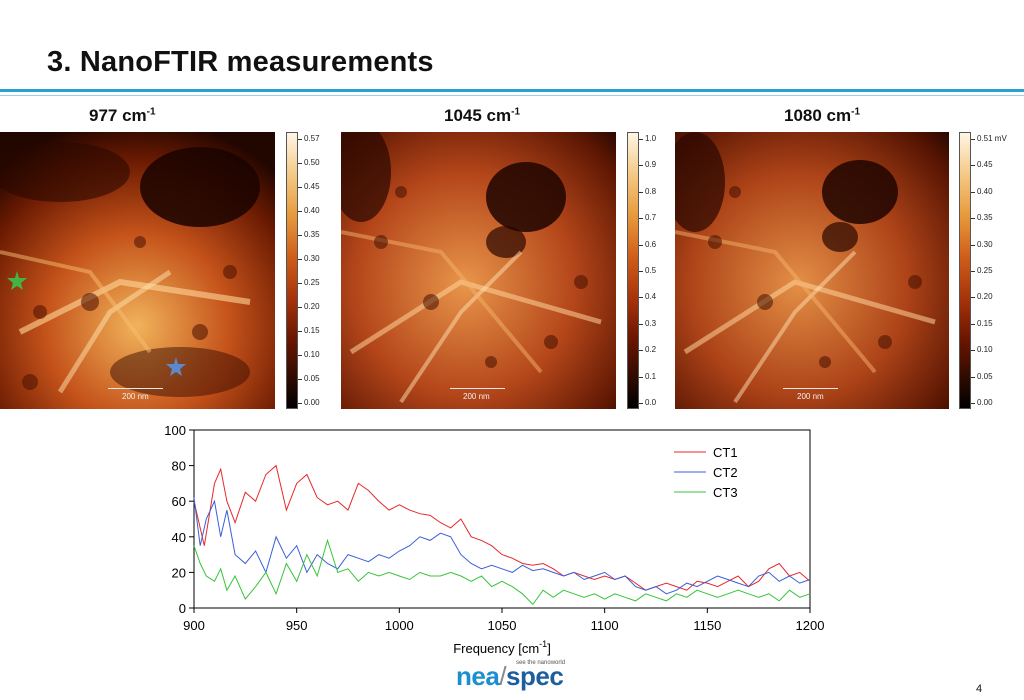 Image resolution: width=1024 pixels, height=700 pixels. Describe the element at coordinates (502, 572) in the screenshot. I see `series-line-ct3` at that location.